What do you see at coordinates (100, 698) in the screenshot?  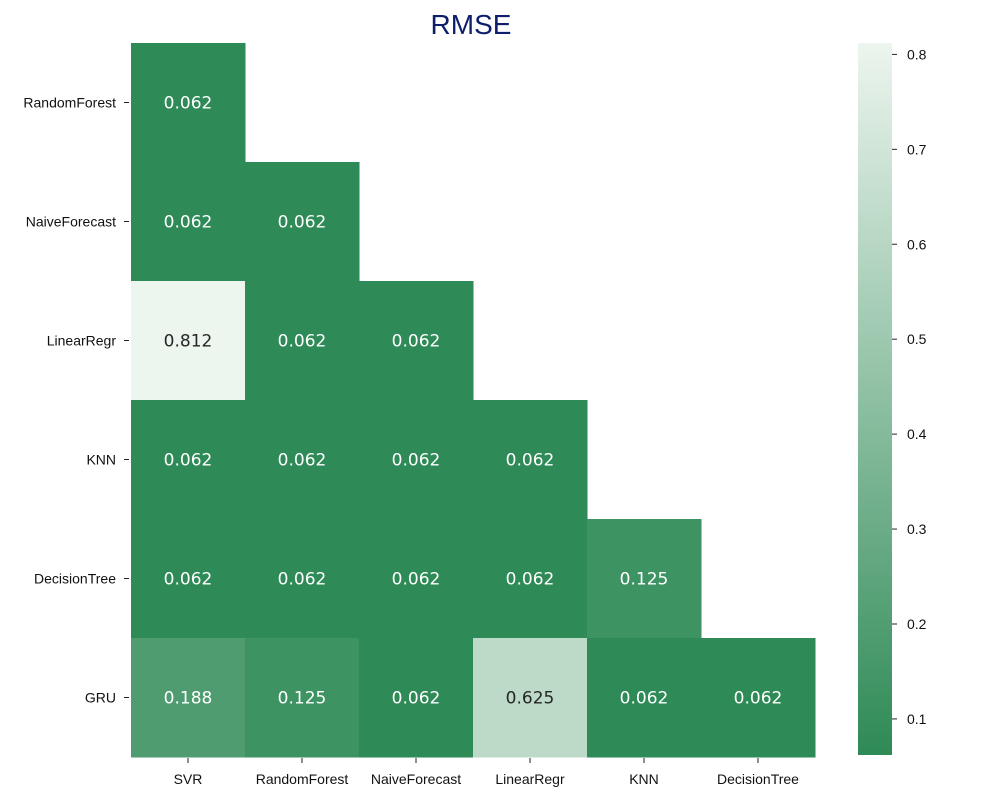 I see `y-tick-label: GRU` at bounding box center [100, 698].